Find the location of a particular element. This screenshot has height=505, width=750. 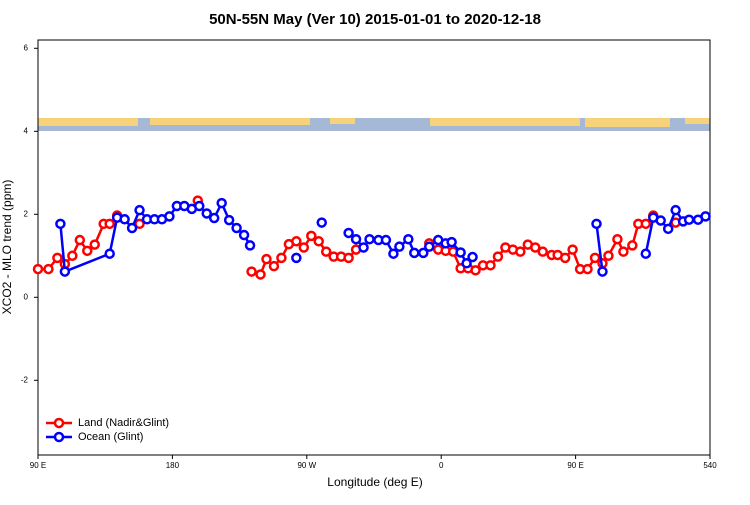

x-tick-label: 180 is located at coordinates (173, 465).